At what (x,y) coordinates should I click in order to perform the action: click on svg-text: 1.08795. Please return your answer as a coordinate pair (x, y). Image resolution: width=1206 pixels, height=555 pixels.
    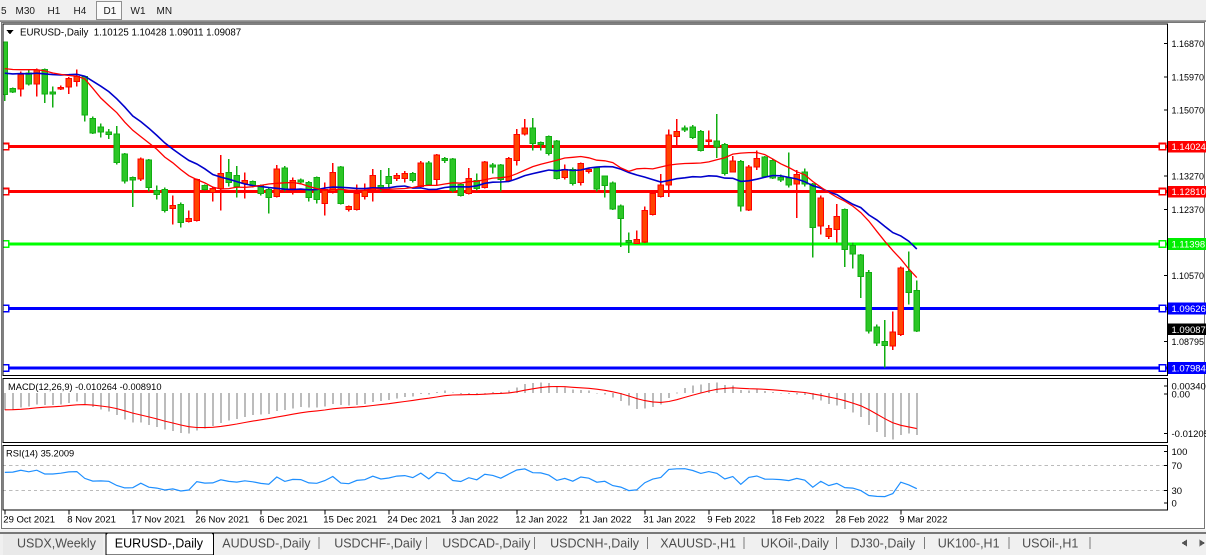
    Looking at the image, I should click on (1188, 342).